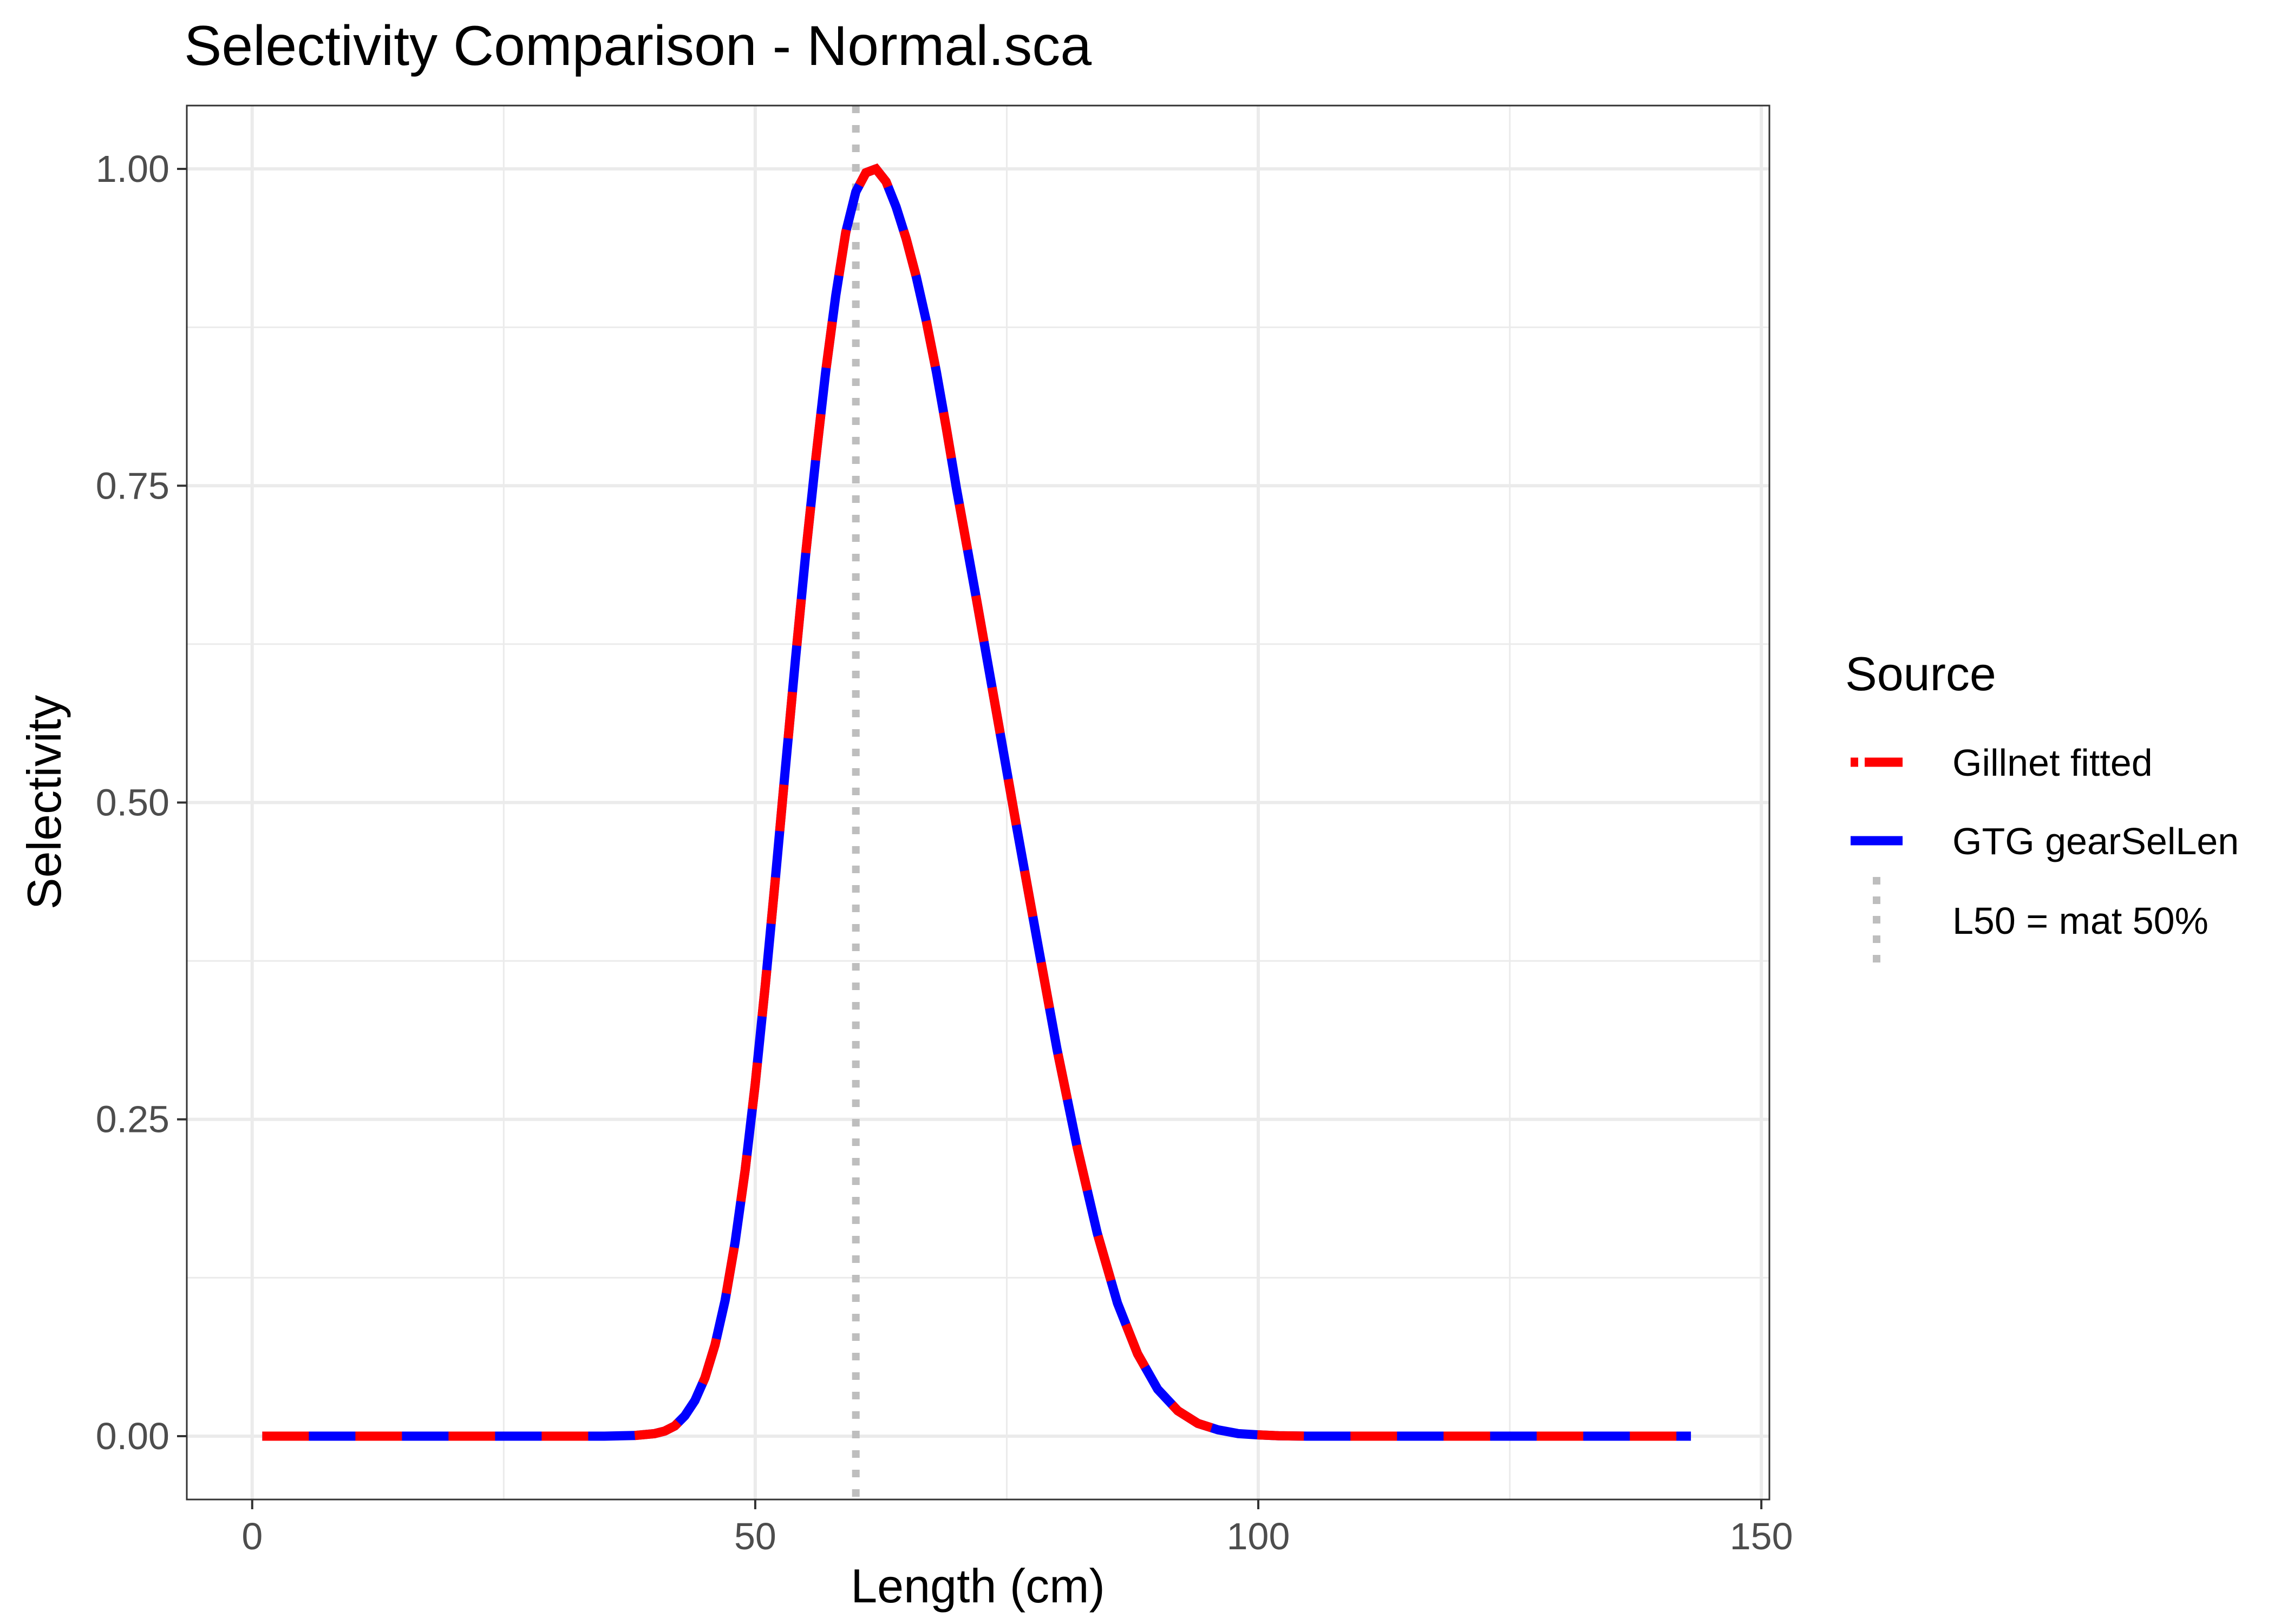  What do you see at coordinates (132, 1436) in the screenshot?
I see `y-tick-label: 0.00` at bounding box center [132, 1436].